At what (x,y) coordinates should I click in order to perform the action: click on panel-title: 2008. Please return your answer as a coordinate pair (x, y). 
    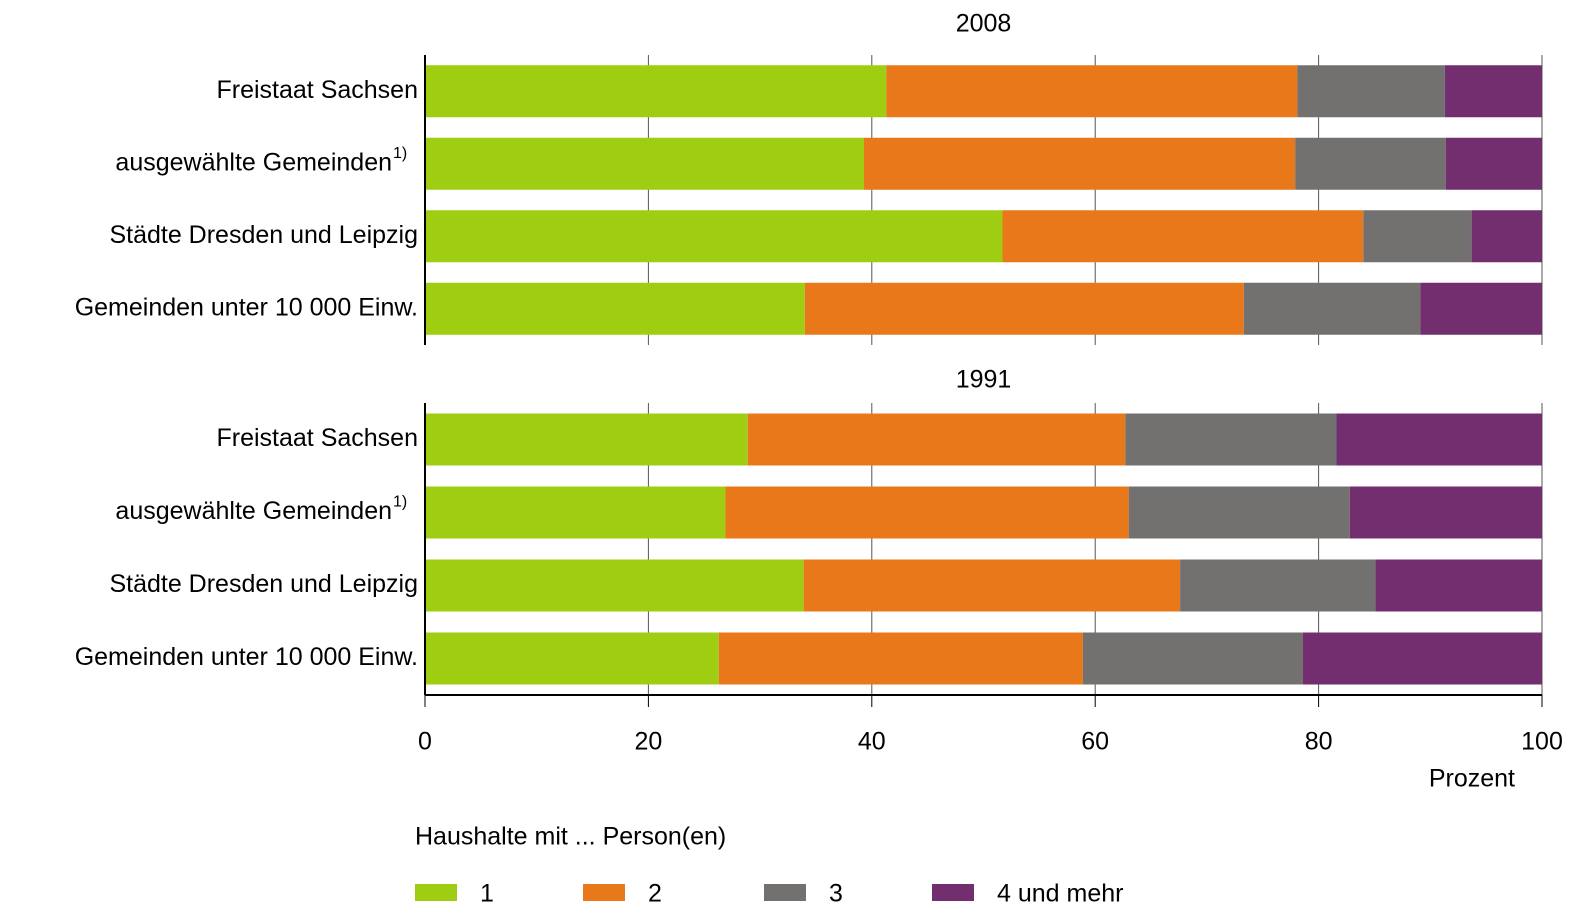
    Looking at the image, I should click on (984, 24).